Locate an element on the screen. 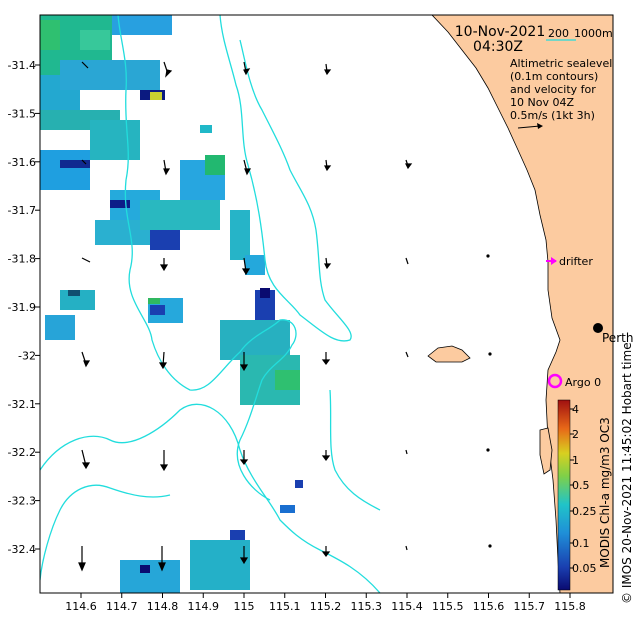 The width and height of the screenshot is (640, 630). description-line: (0.1m contours) is located at coordinates (554, 76).